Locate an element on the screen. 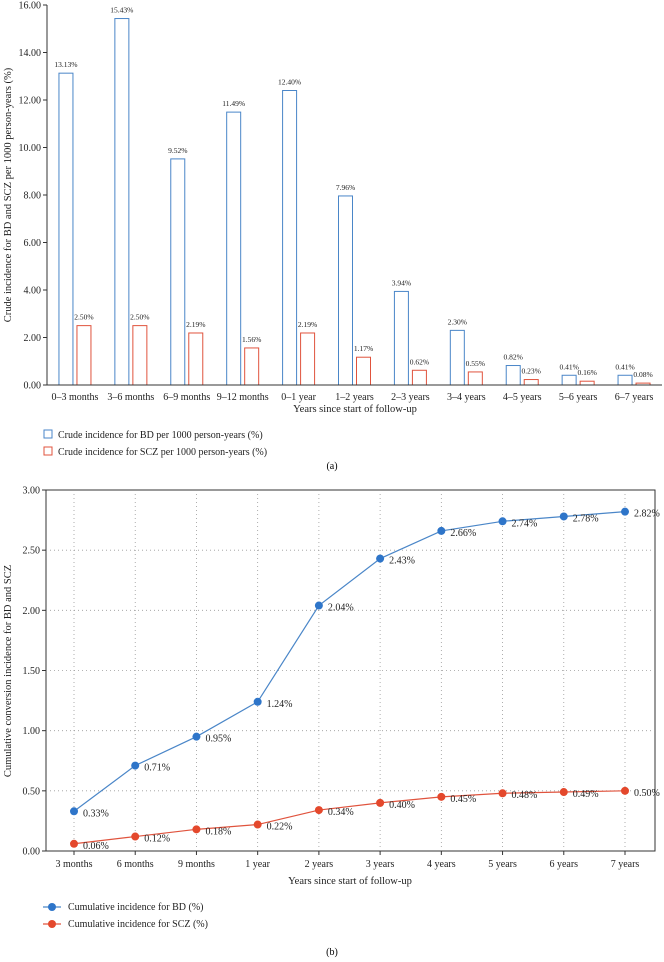 Image resolution: width=664 pixels, height=962 pixels. x-tick-label: 3 months is located at coordinates (74, 864).